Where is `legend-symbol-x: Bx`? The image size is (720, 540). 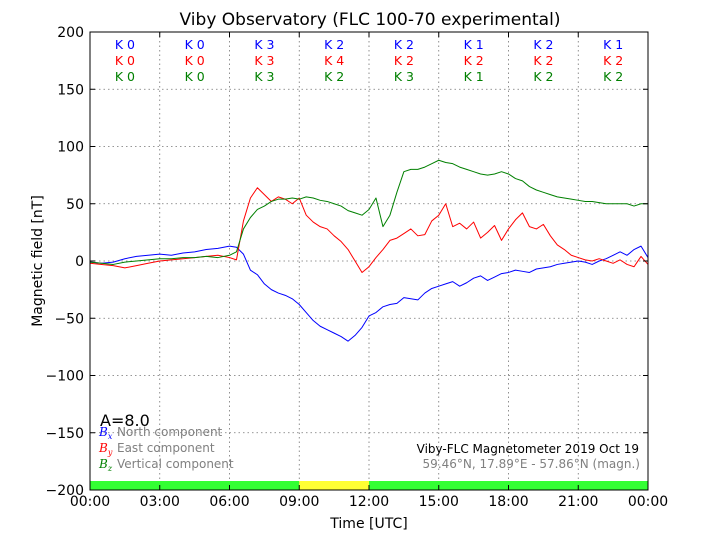 legend-symbol-x: Bx is located at coordinates (105, 433).